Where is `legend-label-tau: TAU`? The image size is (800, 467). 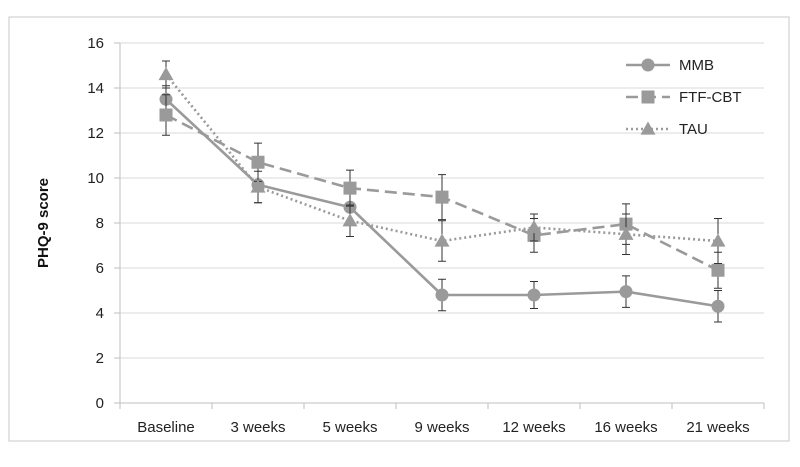 legend-label-tau: TAU is located at coordinates (693, 129).